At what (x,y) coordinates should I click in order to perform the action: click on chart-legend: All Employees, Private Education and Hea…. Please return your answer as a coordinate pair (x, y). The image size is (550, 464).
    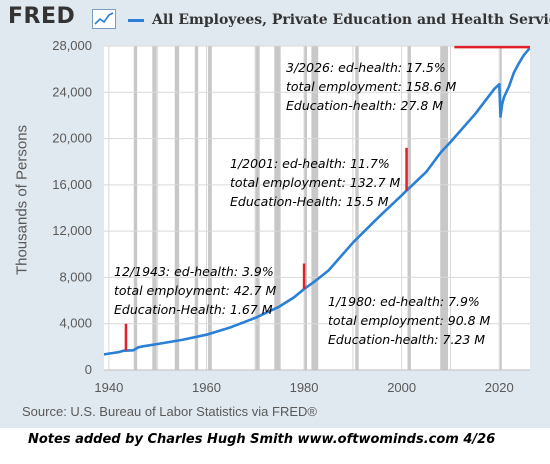
    Looking at the image, I should click on (339, 20).